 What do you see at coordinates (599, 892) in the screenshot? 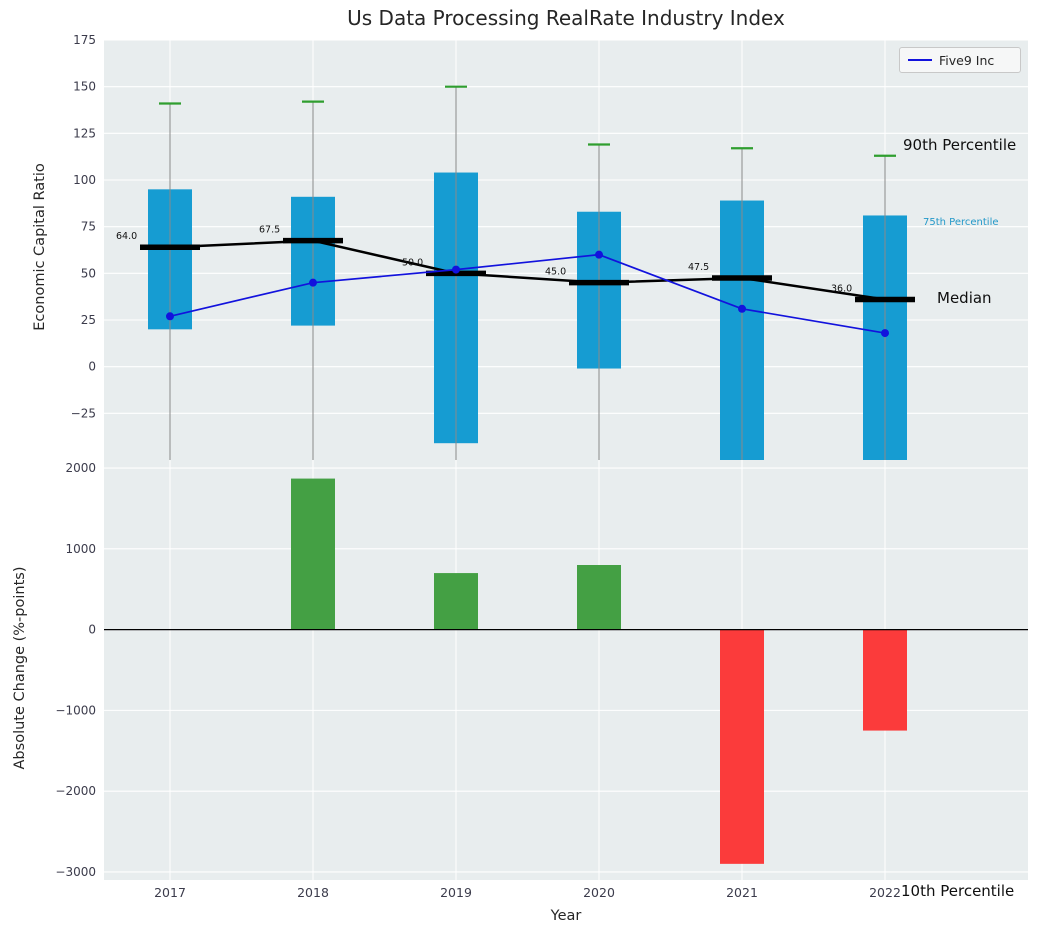
I see `xtick-label: 2020` at bounding box center [599, 892].